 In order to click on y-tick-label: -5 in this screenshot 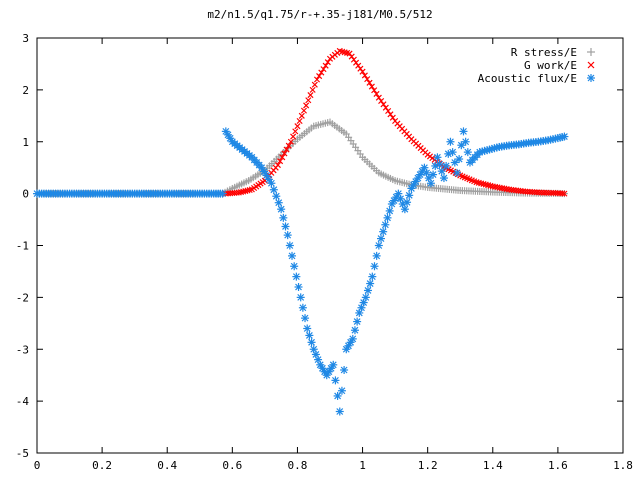, I will do `click(22, 453)`.